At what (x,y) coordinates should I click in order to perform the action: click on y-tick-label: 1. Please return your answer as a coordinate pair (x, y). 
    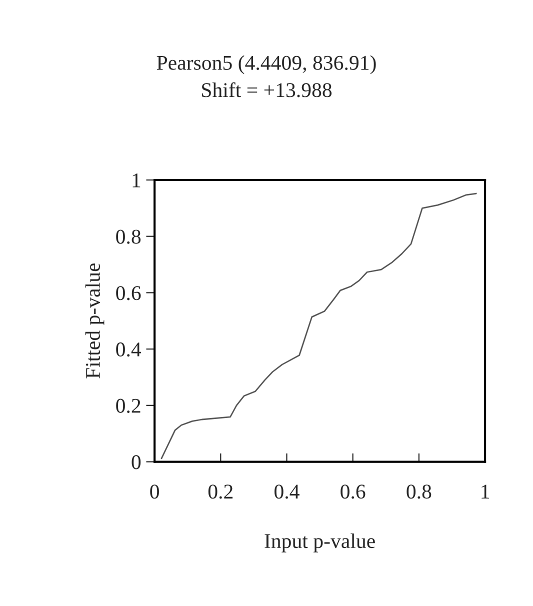
    Looking at the image, I should click on (136, 180).